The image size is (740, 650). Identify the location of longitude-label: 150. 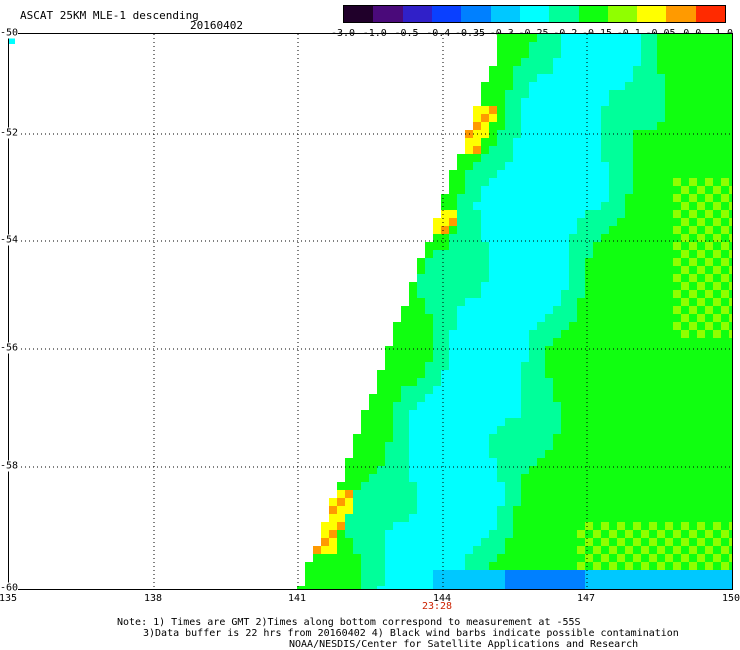
(730, 598).